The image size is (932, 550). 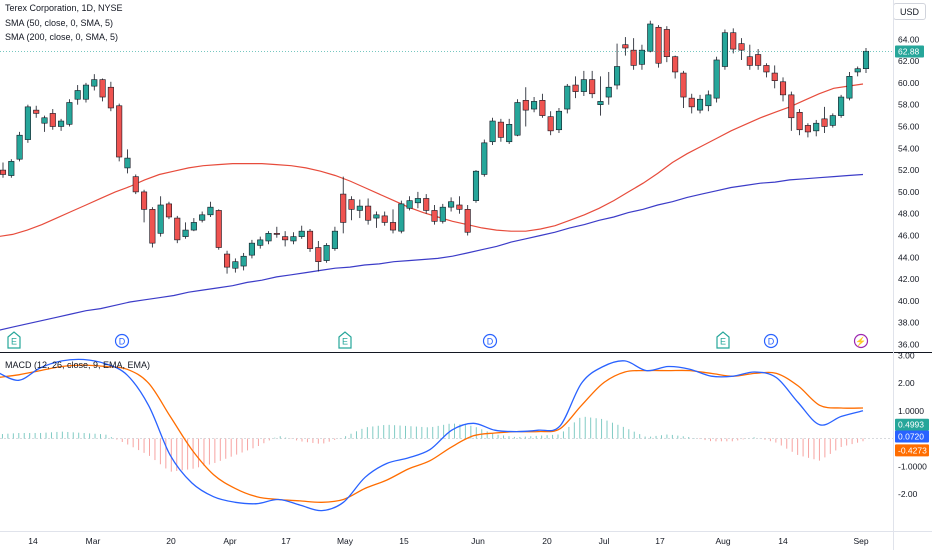 What do you see at coordinates (861, 341) in the screenshot?
I see `split-icon: ⚡` at bounding box center [861, 341].